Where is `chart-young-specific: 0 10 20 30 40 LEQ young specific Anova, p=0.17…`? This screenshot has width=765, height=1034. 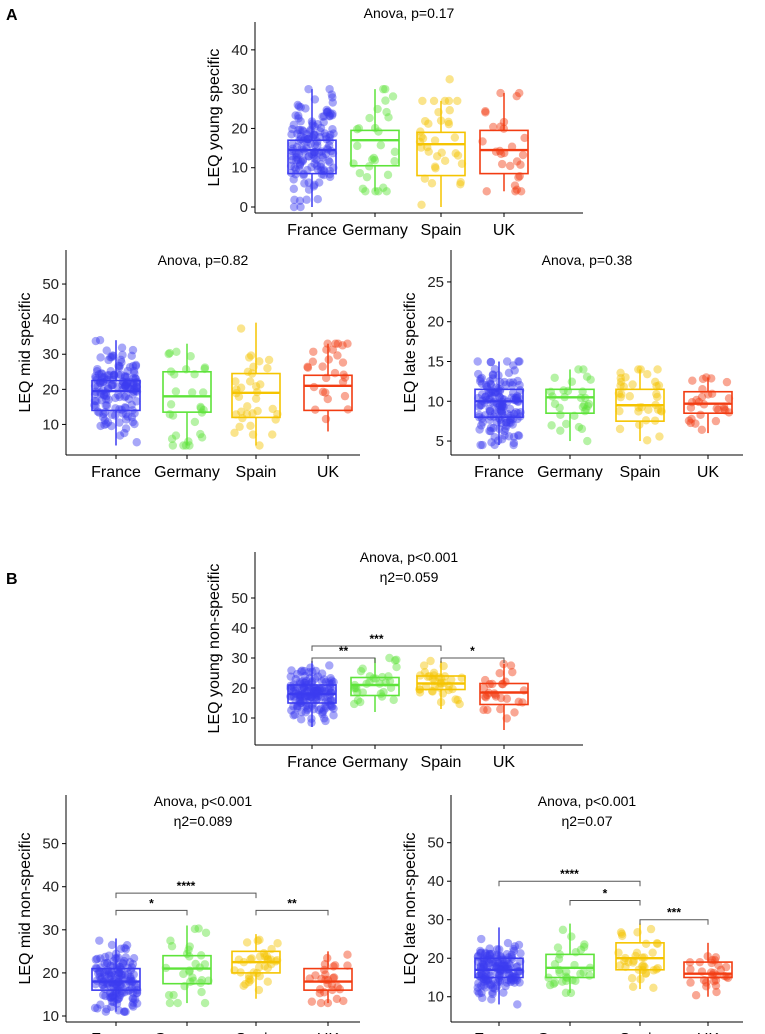
chart-young-specific: 0 10 20 30 40 LEQ young specific Anova, p=0.17… is located at coordinates (394, 122).